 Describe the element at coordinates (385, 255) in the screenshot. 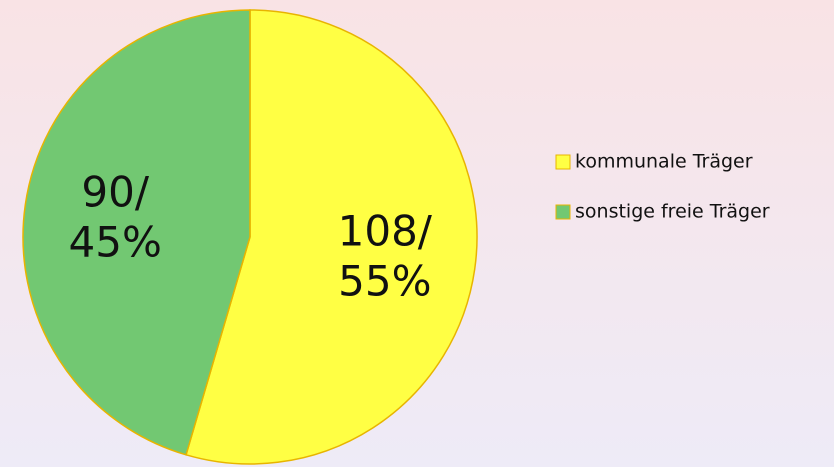

I see `data-label: 108/55%` at that location.